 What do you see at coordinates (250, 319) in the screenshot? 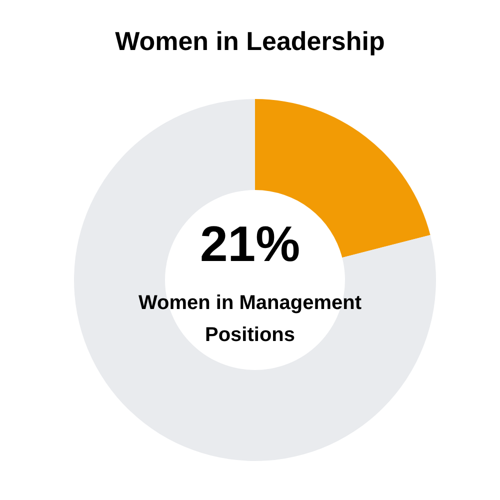
I see `text: Women in Management Positions` at bounding box center [250, 319].